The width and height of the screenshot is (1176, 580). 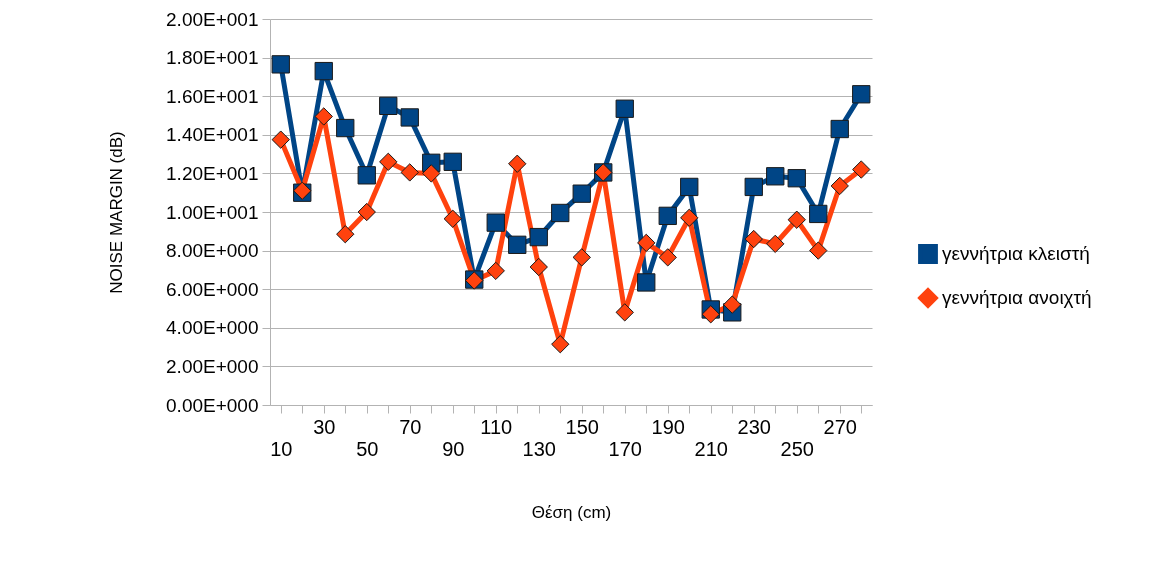 I want to click on x-tick-label: 70, so click(x=410, y=426).